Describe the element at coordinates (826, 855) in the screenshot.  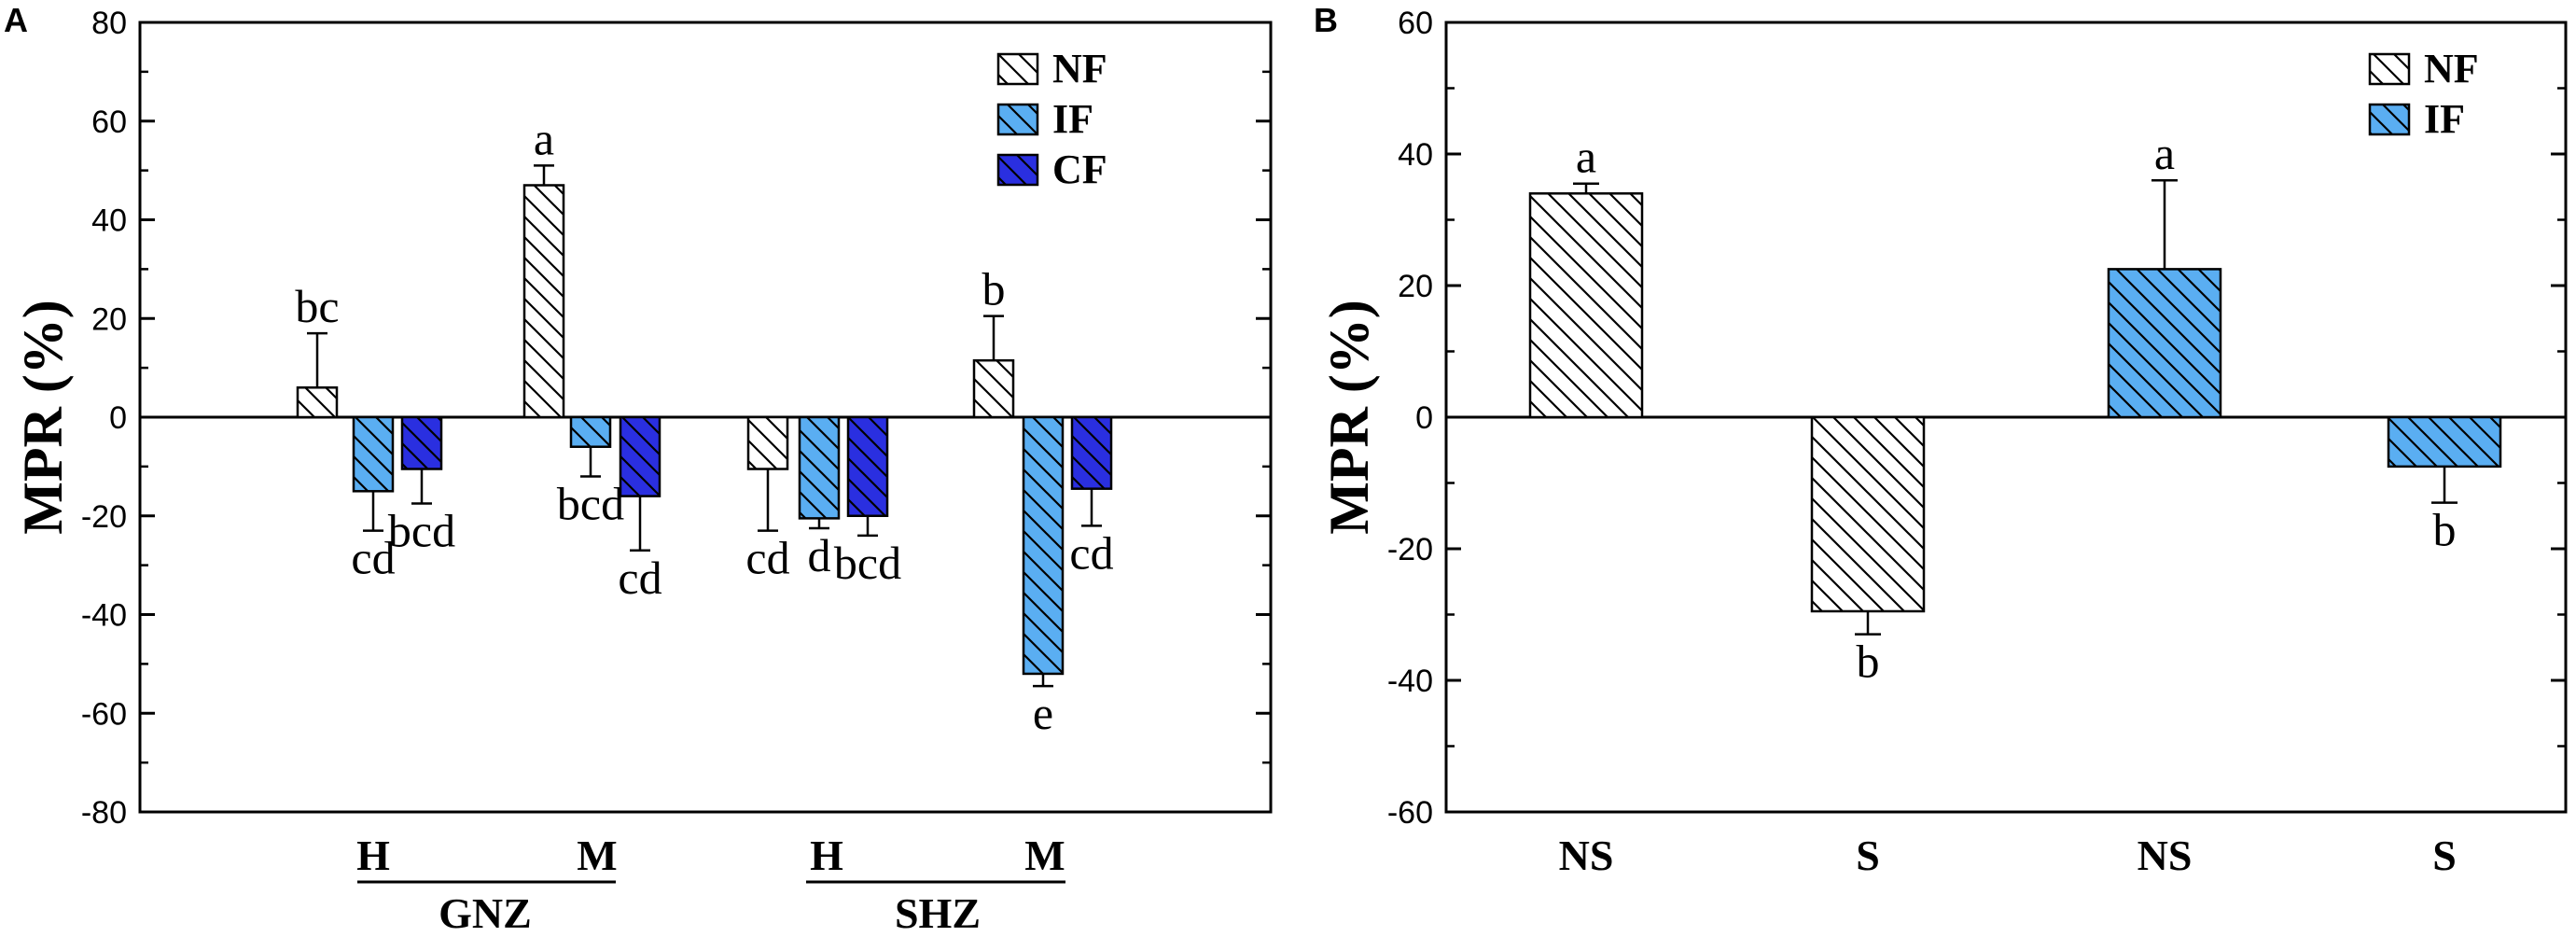
I see `x-tick-shz-h: H` at that location.